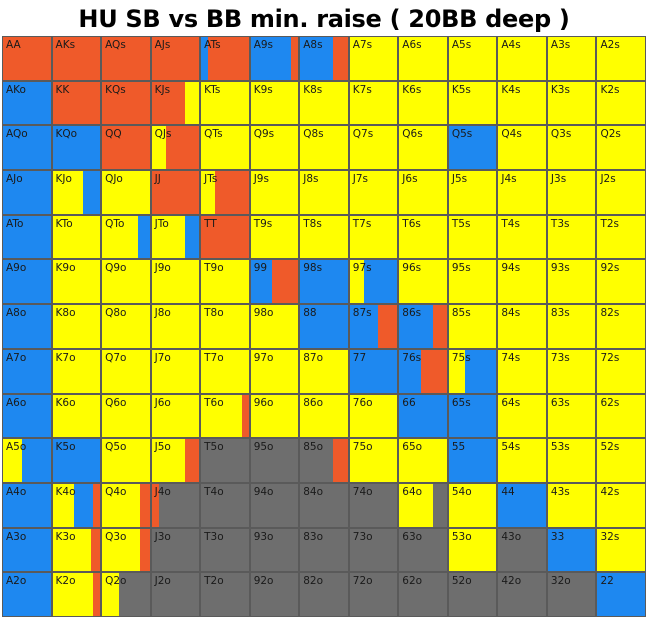 The height and width of the screenshot is (619, 648). What do you see at coordinates (324, 237) in the screenshot?
I see `hand-cell-T8s: T8s` at bounding box center [324, 237].